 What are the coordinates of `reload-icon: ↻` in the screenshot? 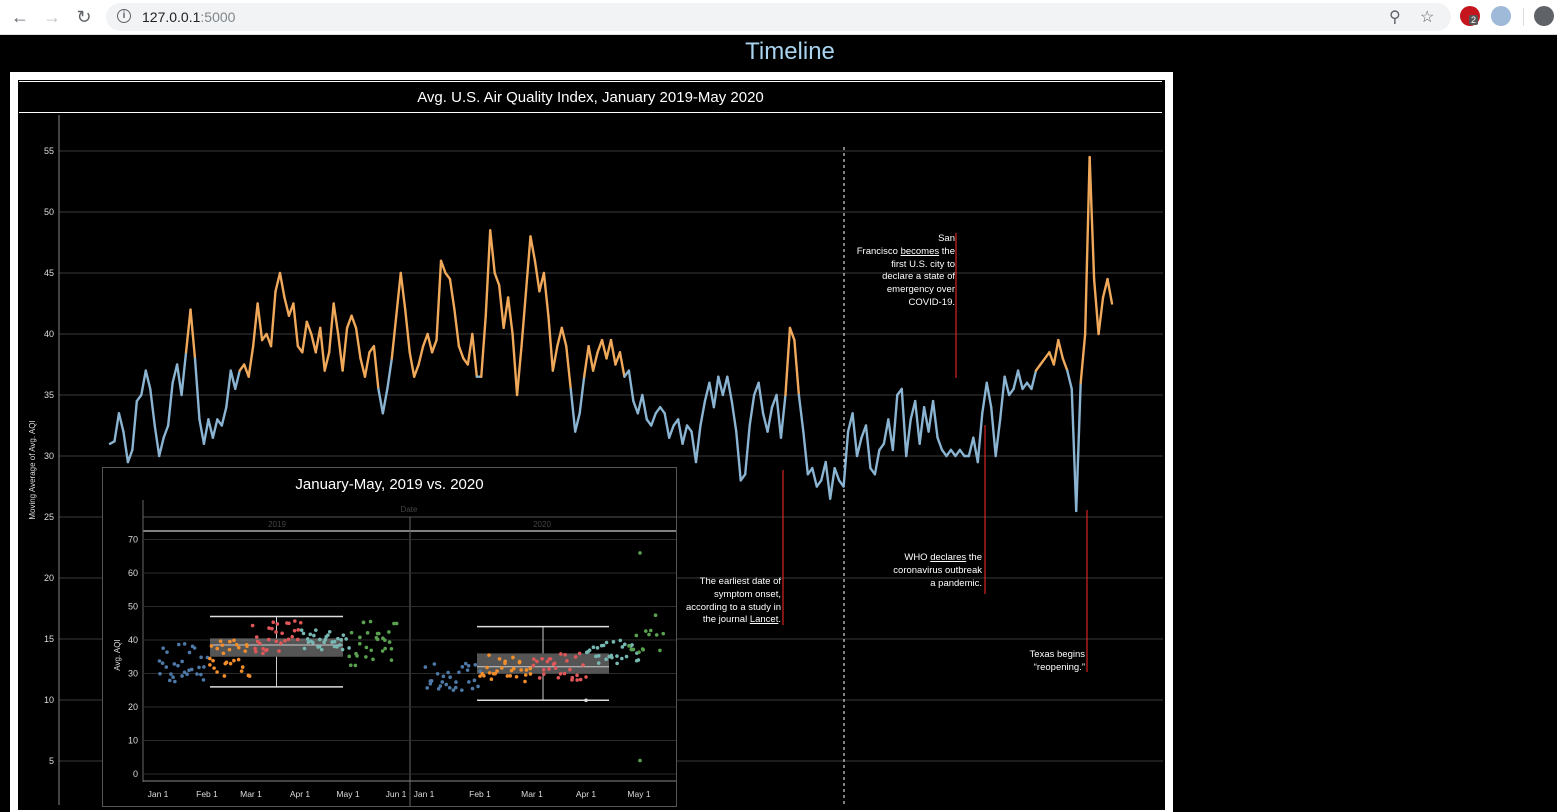 It's located at (84, 17).